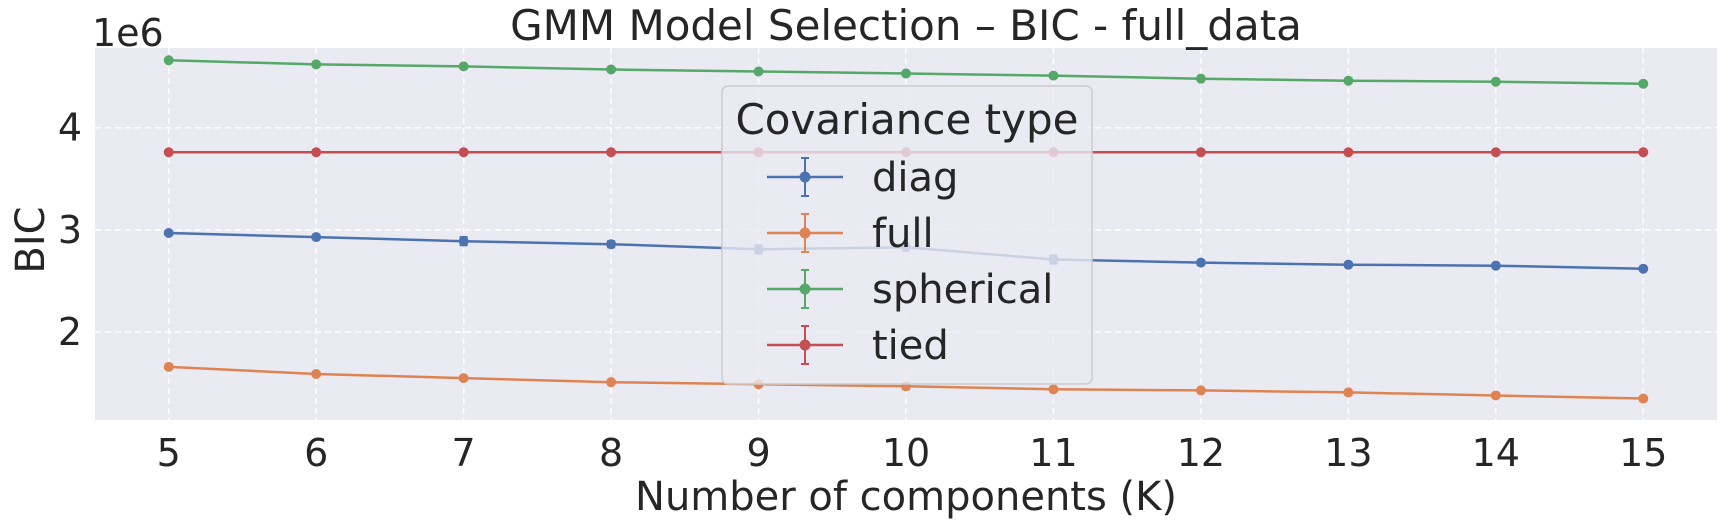 This screenshot has height=529, width=1730. I want to click on x-tick-label: 9, so click(758, 453).